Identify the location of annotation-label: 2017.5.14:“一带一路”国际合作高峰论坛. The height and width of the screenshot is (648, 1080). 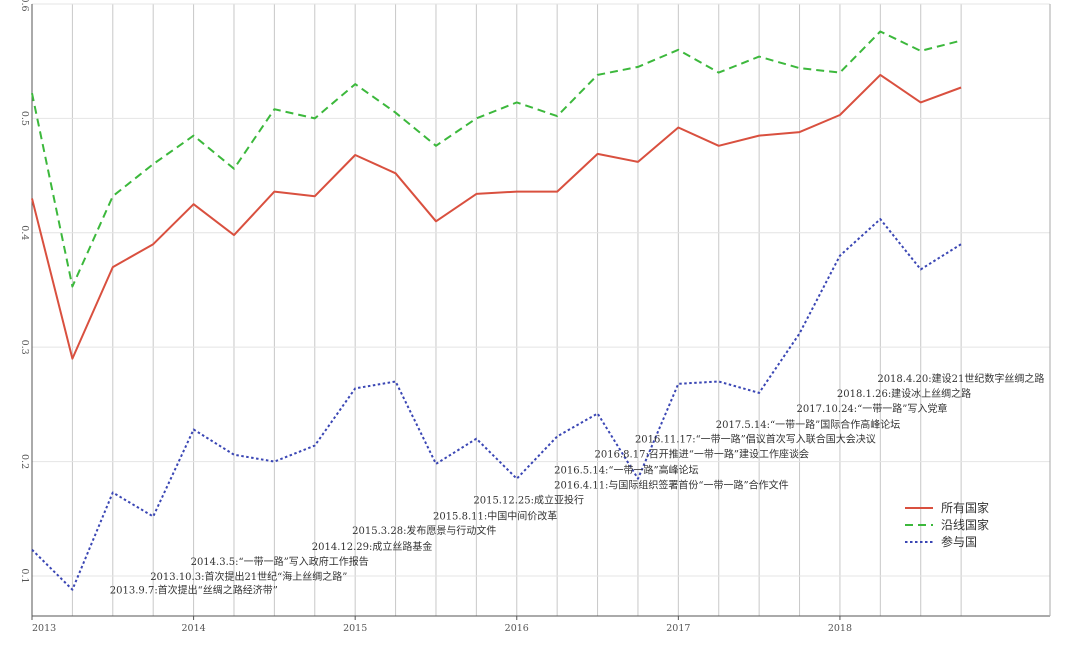
(808, 424).